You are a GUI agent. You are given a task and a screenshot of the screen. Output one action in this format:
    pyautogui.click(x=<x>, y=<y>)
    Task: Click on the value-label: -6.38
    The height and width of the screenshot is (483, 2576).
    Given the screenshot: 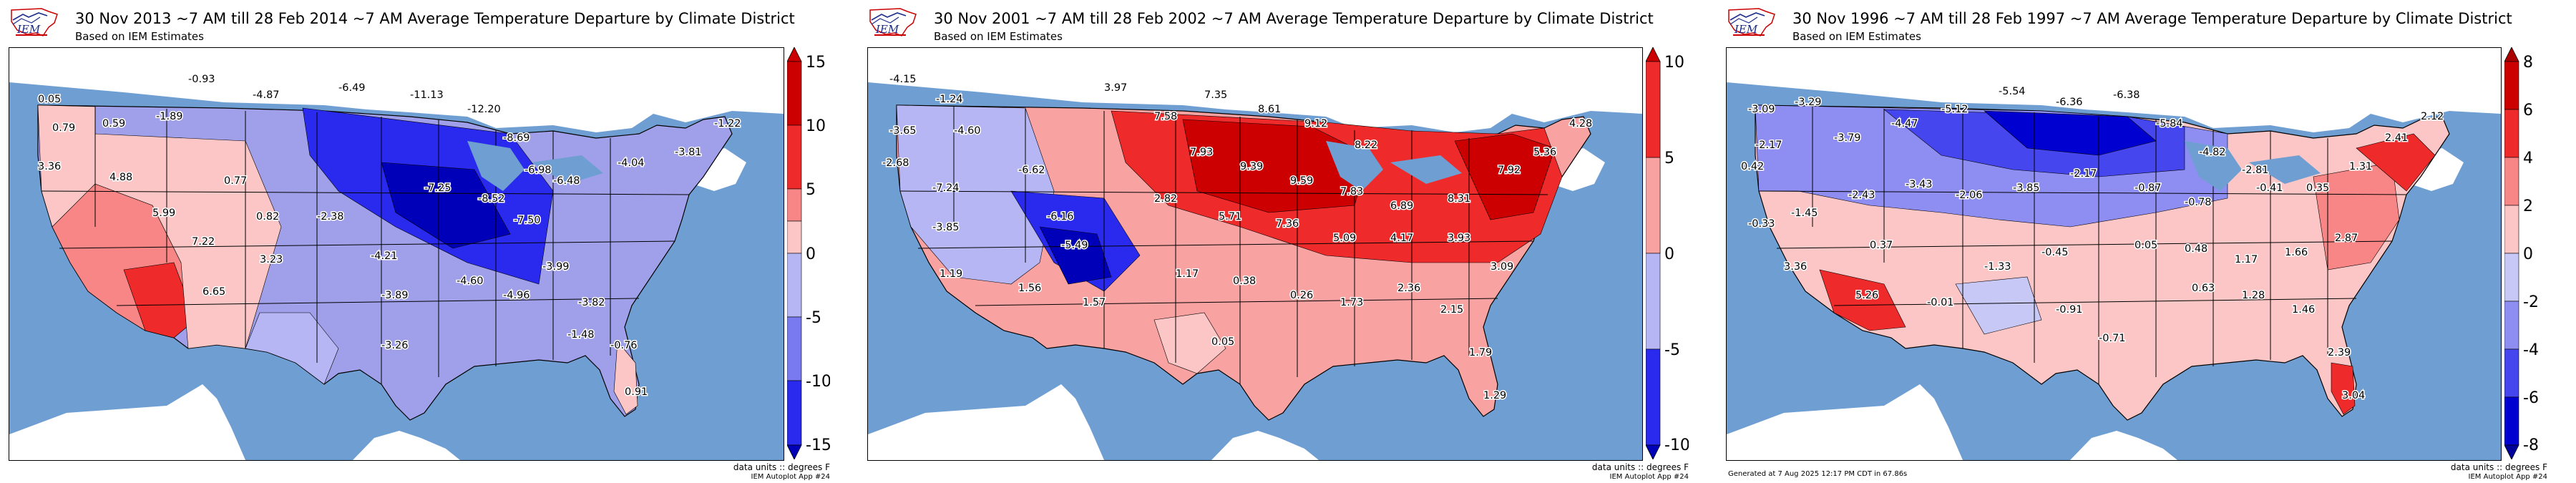 What is the action you would take?
    pyautogui.click(x=2126, y=95)
    